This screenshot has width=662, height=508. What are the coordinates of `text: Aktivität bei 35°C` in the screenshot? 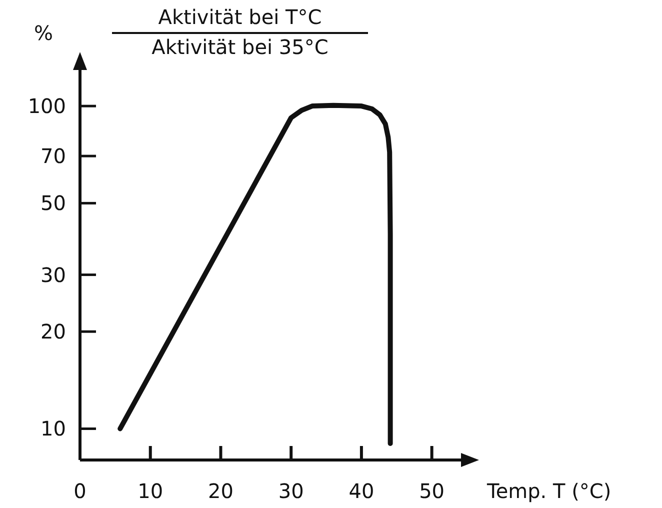 It's located at (240, 47).